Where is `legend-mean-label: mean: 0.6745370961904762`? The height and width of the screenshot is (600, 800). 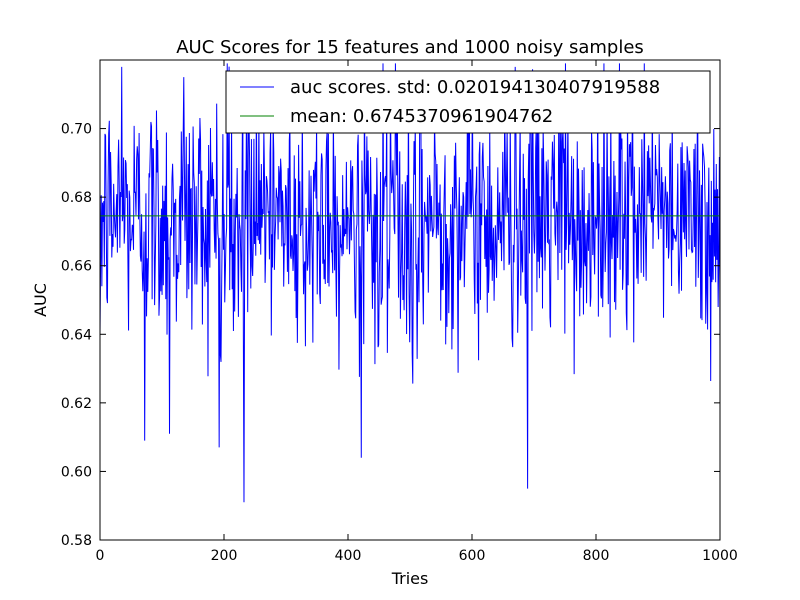
legend-mean-label: mean: 0.6745370961904762 is located at coordinates (421, 116).